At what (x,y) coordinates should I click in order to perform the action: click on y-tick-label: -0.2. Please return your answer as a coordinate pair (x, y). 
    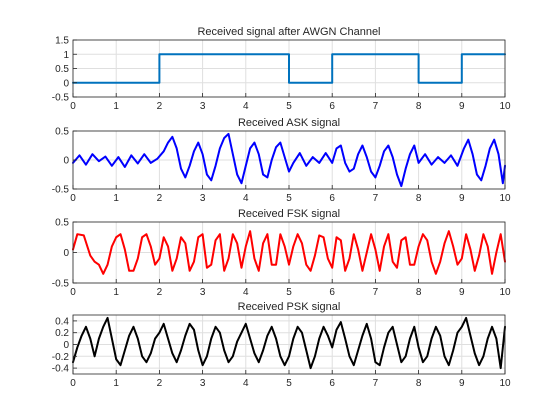
    Looking at the image, I should click on (61, 357).